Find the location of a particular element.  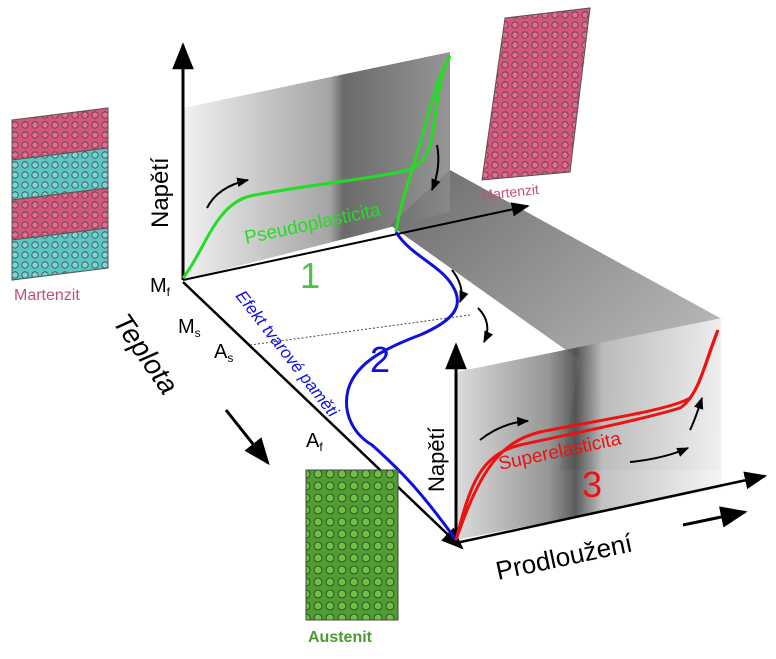

superelasticity-unload is located at coordinates (587, 435).